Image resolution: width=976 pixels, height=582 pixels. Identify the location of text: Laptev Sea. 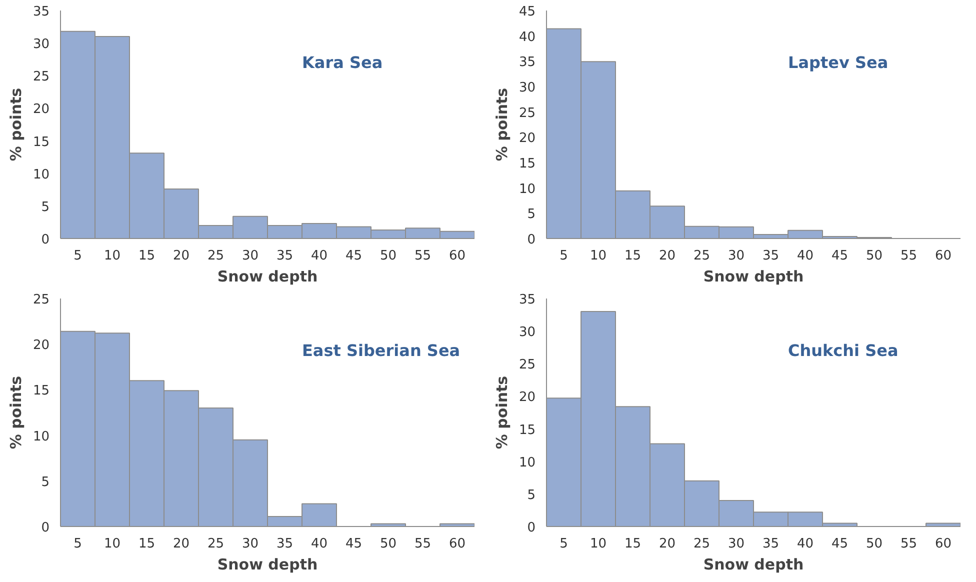
(838, 62).